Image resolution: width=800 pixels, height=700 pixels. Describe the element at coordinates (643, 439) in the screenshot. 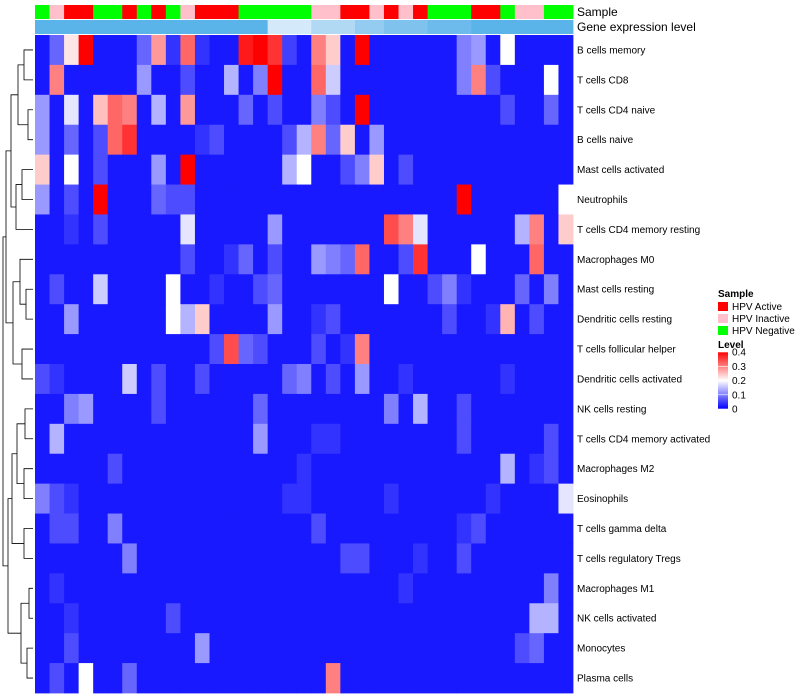

I see `row-label: T cells CD4 memory activated` at that location.